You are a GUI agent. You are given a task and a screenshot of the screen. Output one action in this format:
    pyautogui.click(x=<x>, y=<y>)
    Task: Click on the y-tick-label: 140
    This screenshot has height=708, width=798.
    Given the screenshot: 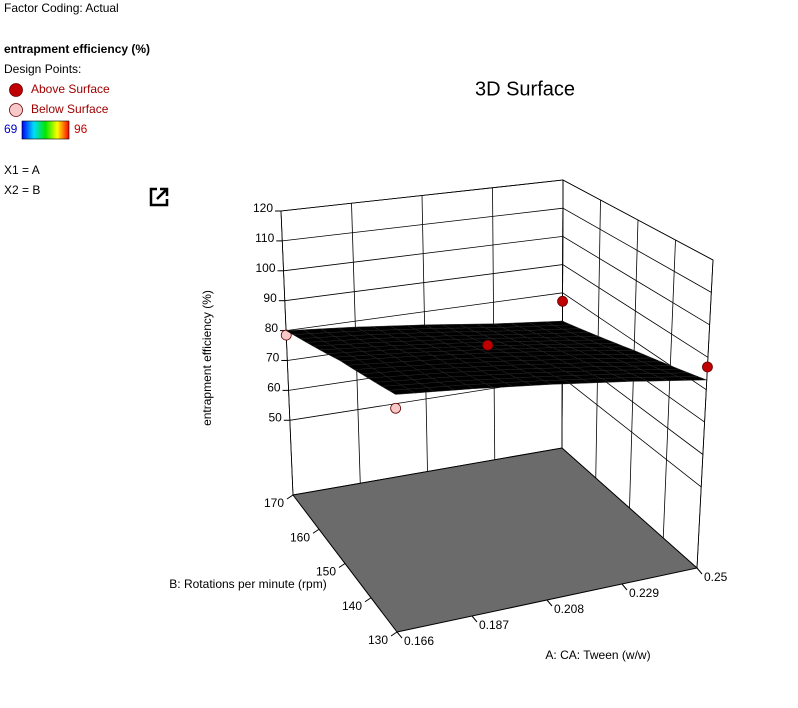 What is the action you would take?
    pyautogui.click(x=352, y=606)
    